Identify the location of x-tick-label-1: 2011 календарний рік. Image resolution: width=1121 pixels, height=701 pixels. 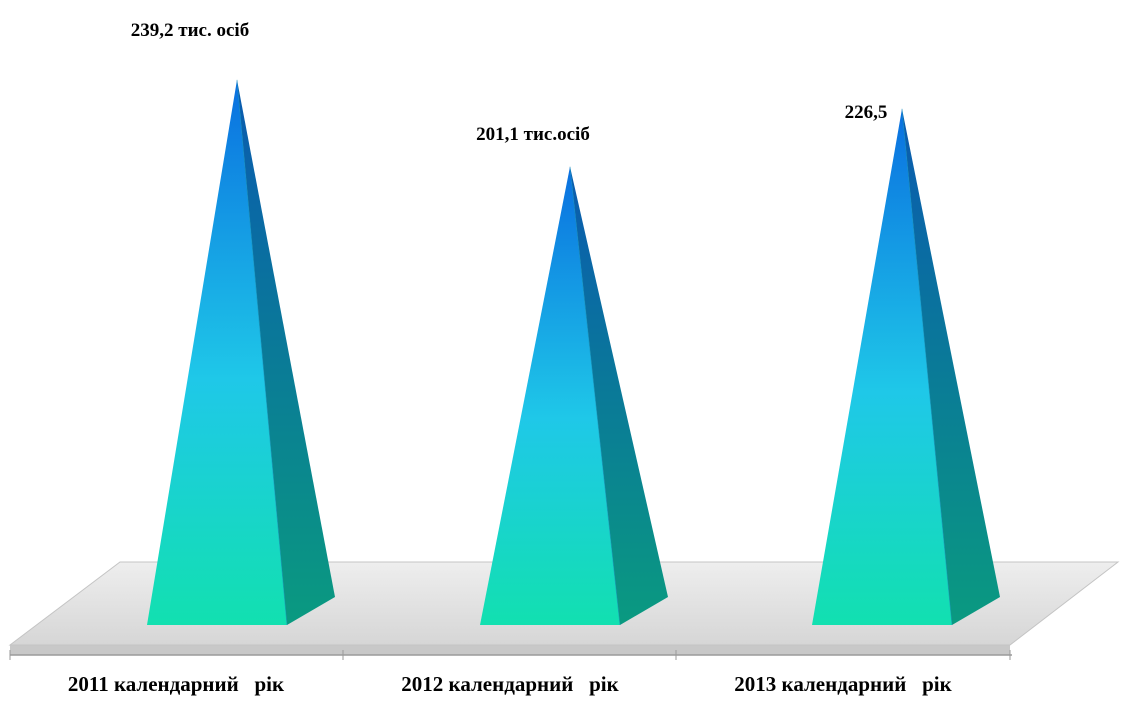
(176, 684).